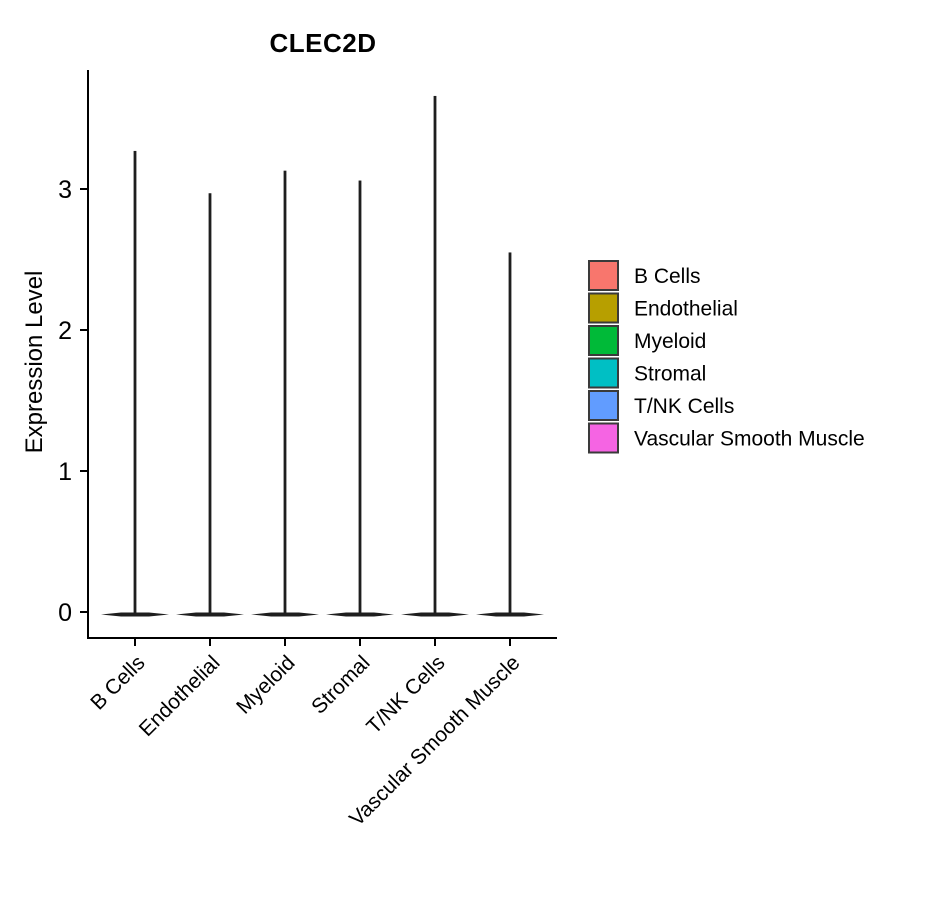 This screenshot has height=900, width=944. Describe the element at coordinates (603, 275) in the screenshot. I see `legend-swatch-b-cells` at that location.